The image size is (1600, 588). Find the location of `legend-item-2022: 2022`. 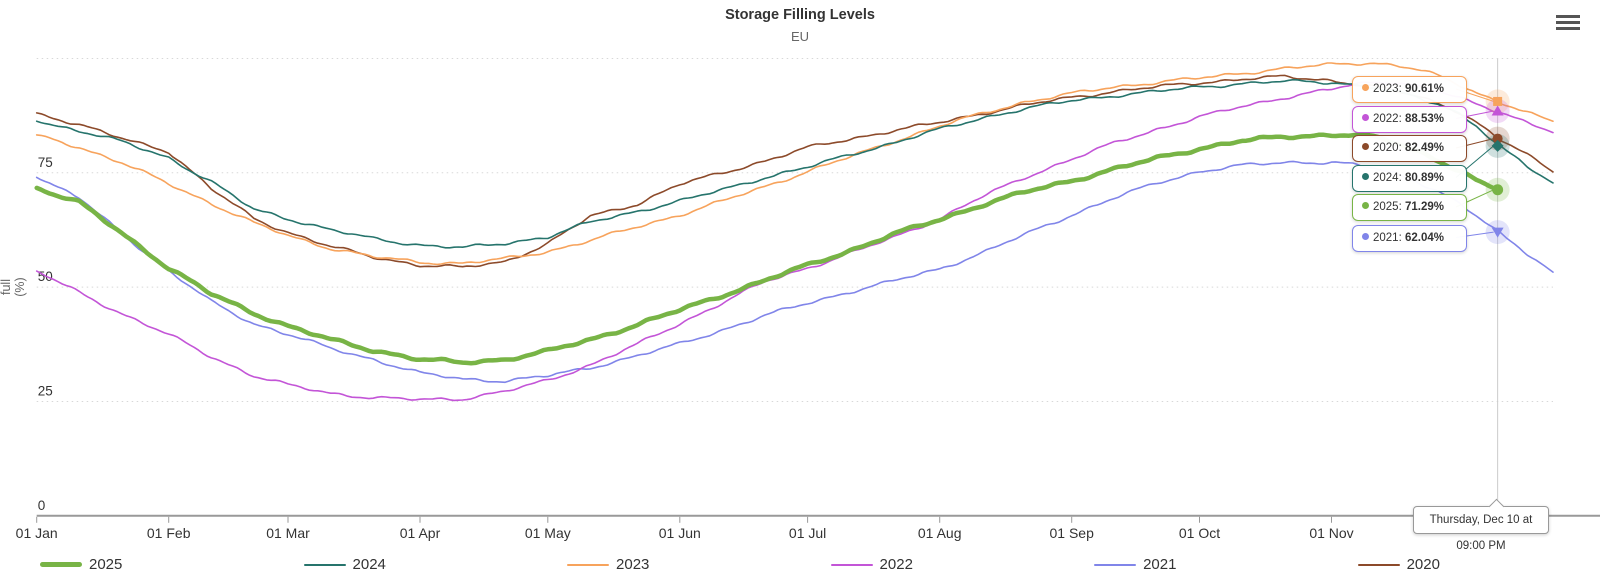

legend-item-2022: 2022 is located at coordinates (871, 564).